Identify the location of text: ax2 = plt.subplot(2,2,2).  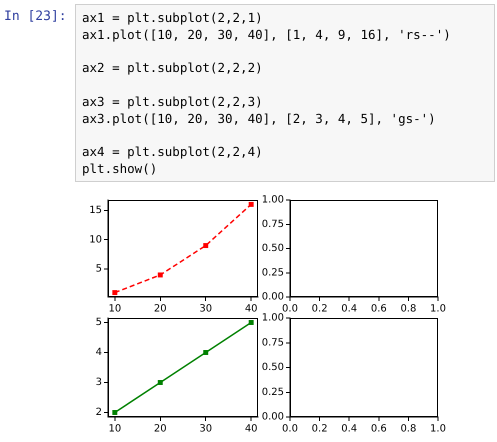
(173, 69).